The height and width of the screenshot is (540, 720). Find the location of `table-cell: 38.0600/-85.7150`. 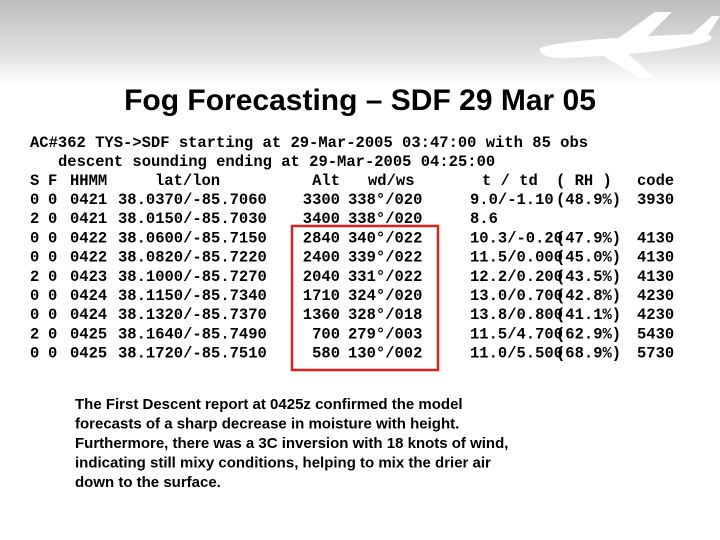

table-cell: 38.0600/-85.7150 is located at coordinates (192, 238).